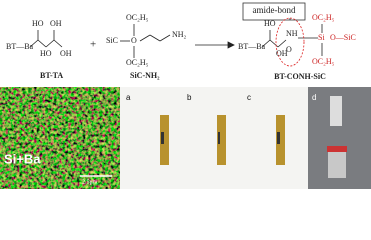 This screenshot has height=240, width=371. What do you see at coordinates (321, 37) in the screenshot?
I see `atom: Si` at bounding box center [321, 37].